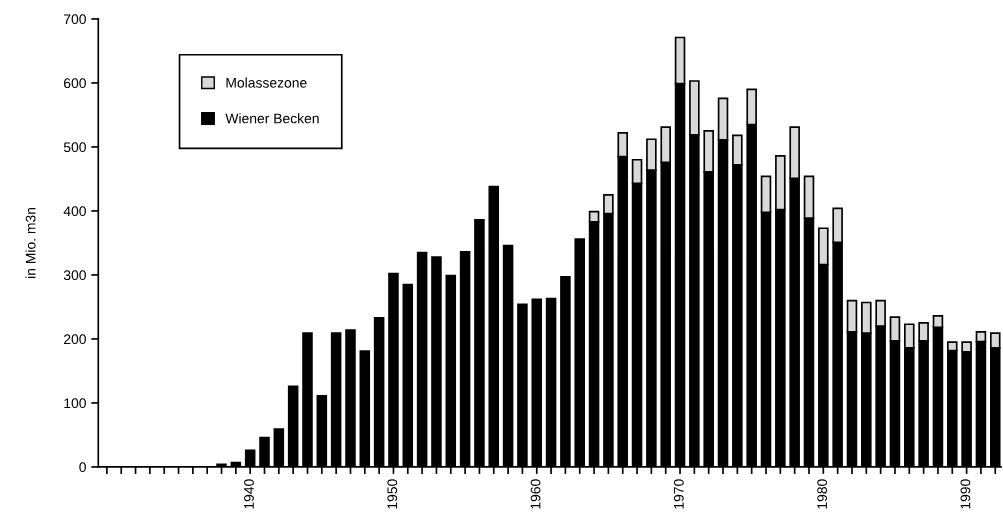  What do you see at coordinates (965, 494) in the screenshot?
I see `x-tick-label: 1990` at bounding box center [965, 494].